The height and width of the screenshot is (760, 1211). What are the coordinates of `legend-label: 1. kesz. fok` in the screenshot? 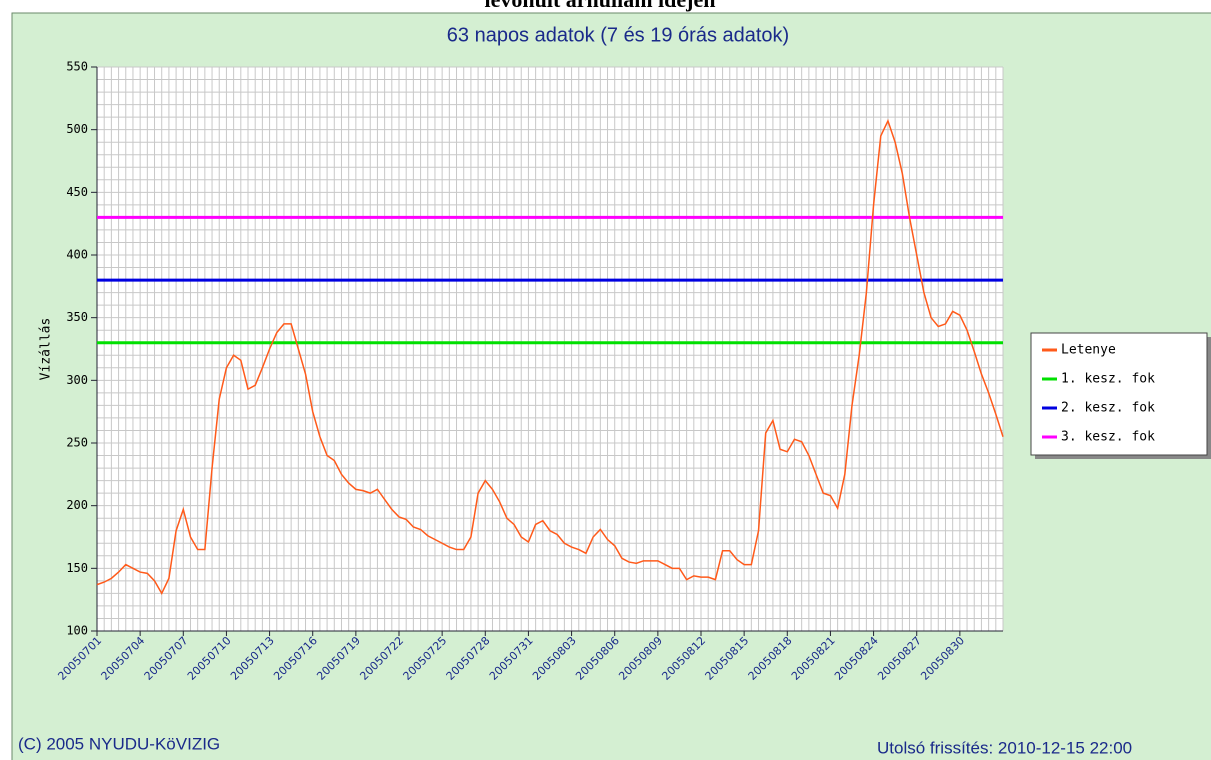 It's located at (1108, 379).